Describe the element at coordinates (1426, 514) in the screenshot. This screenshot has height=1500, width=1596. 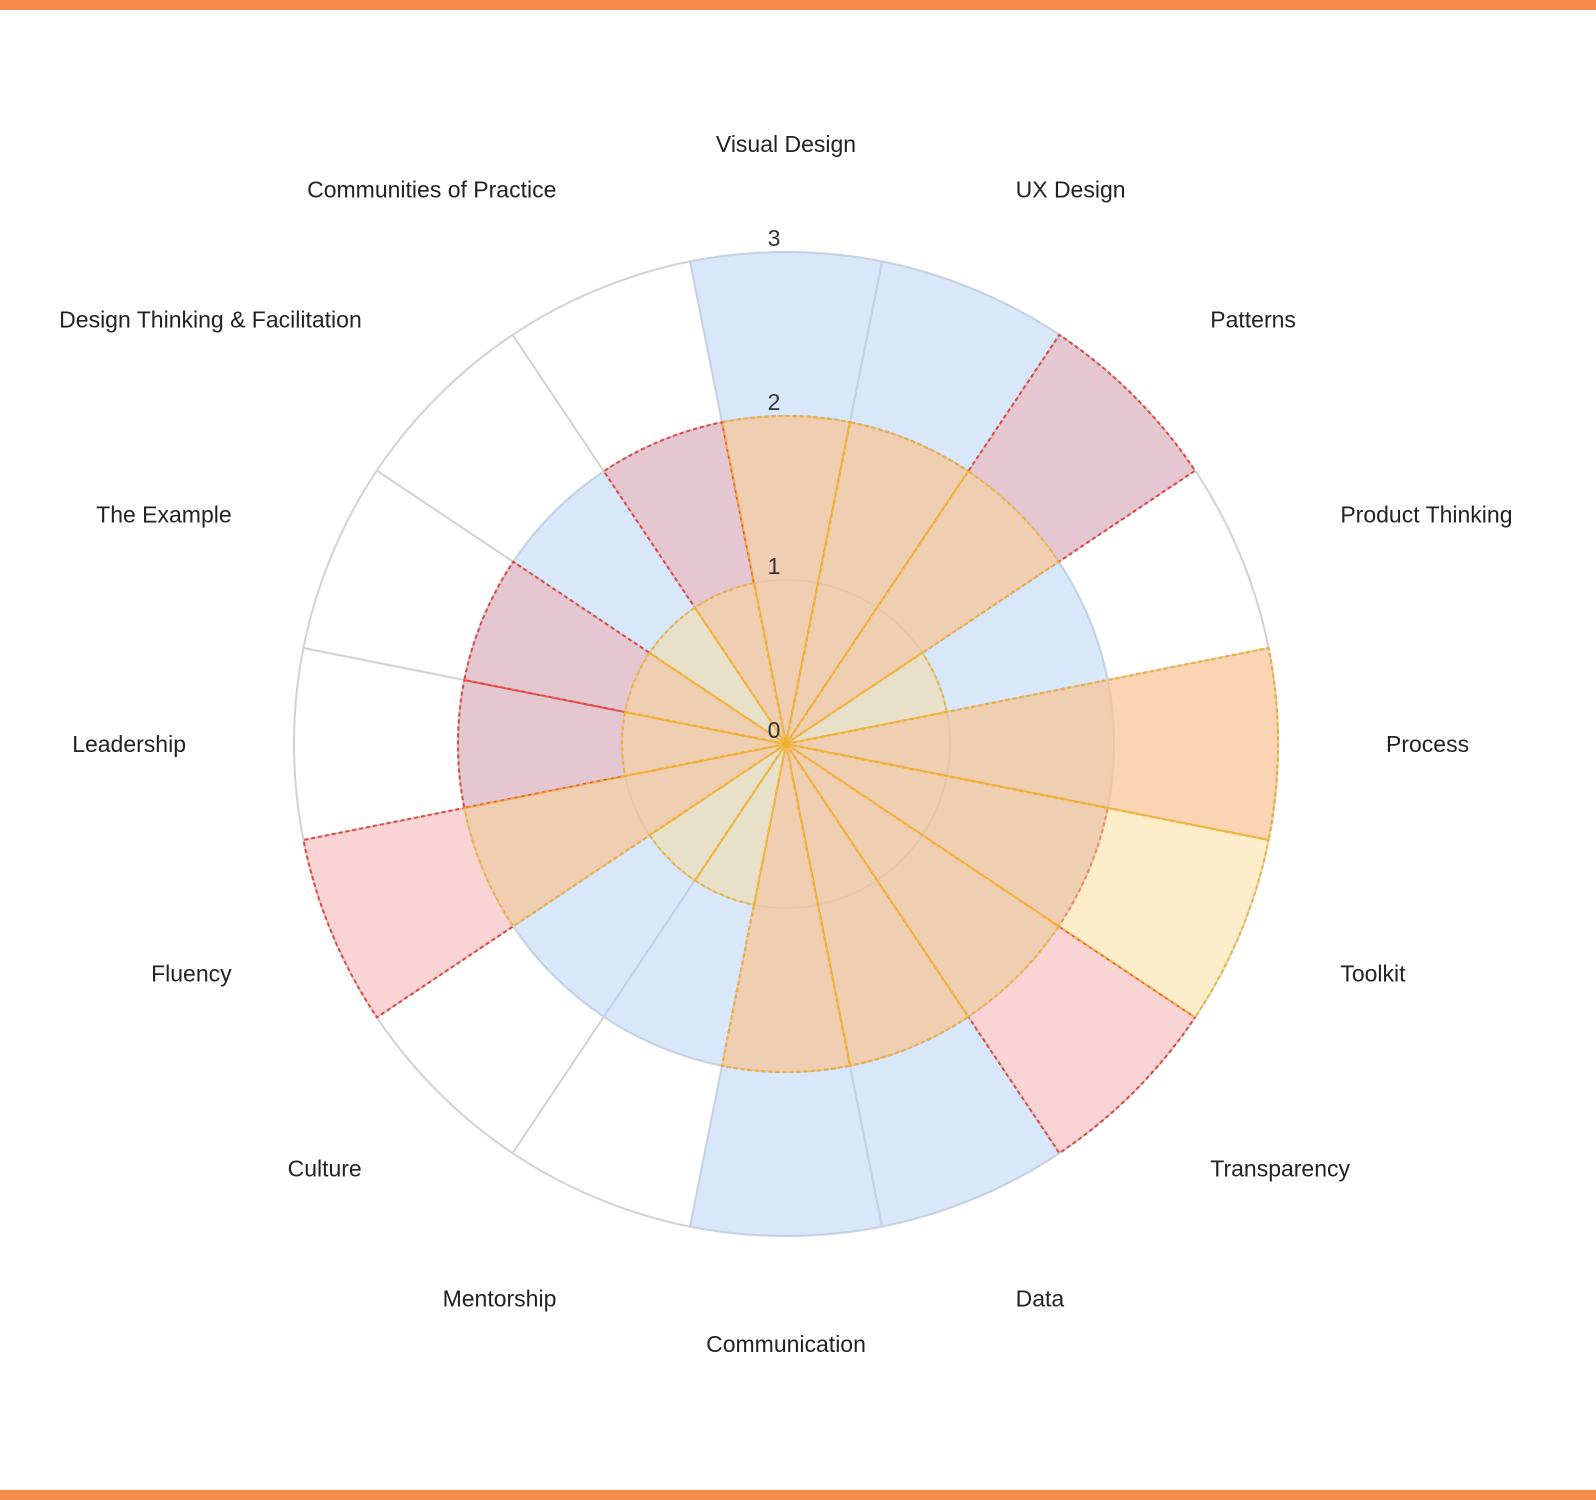
I see `axis-label: Product Thinking` at that location.